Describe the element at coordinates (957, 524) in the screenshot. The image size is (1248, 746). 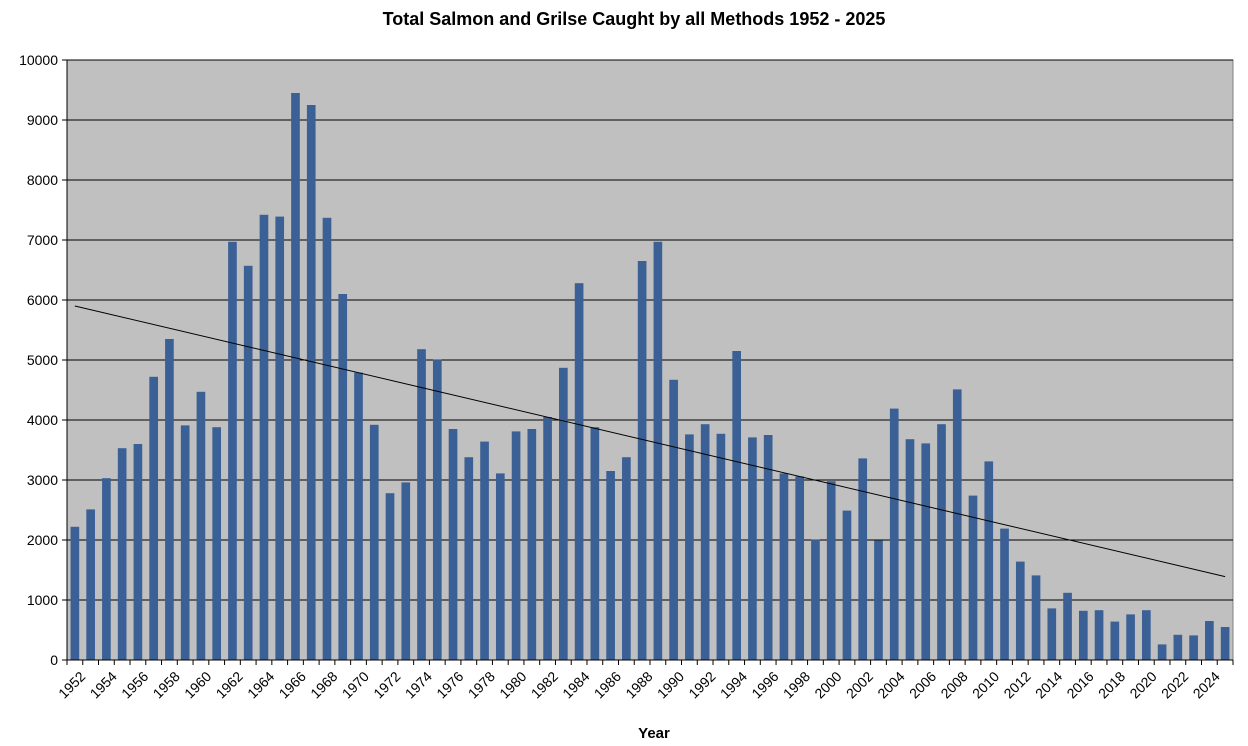
I see `bar-2008` at that location.